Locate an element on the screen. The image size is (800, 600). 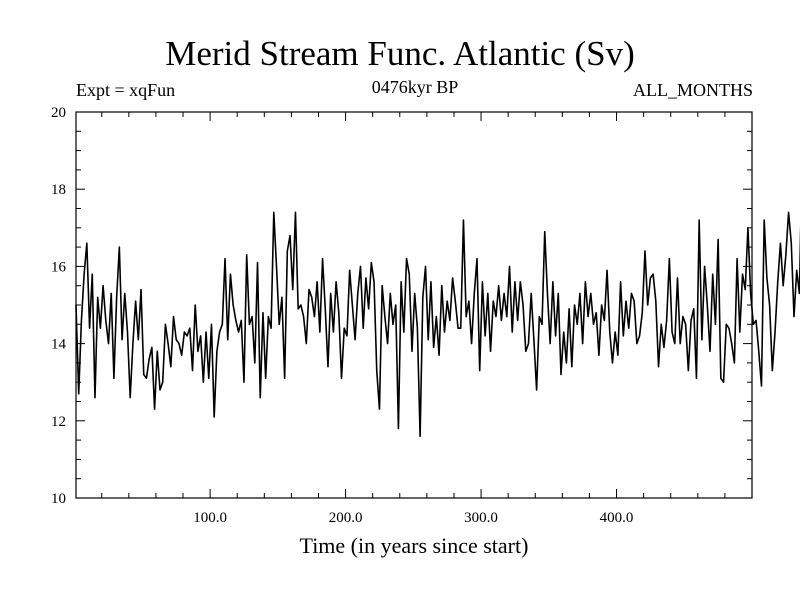
y-tick-label: 10 is located at coordinates (58, 499).